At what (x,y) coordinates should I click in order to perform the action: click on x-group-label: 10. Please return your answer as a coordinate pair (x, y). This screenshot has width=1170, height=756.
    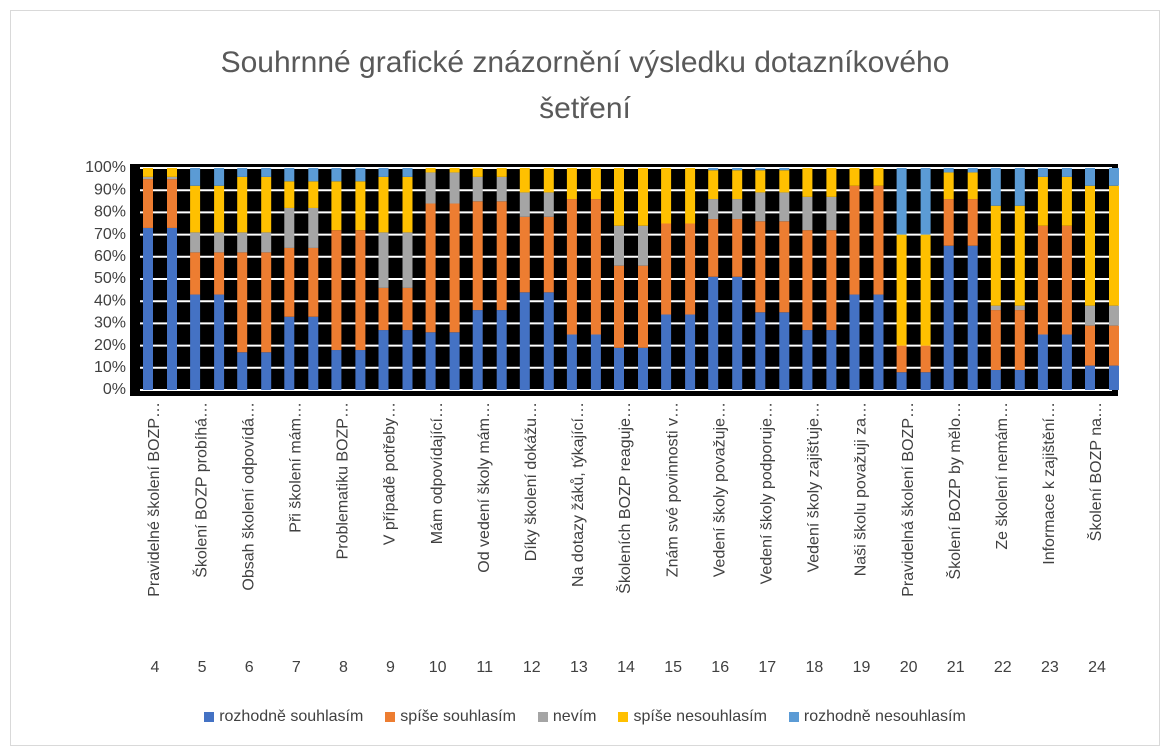
    Looking at the image, I should click on (438, 667).